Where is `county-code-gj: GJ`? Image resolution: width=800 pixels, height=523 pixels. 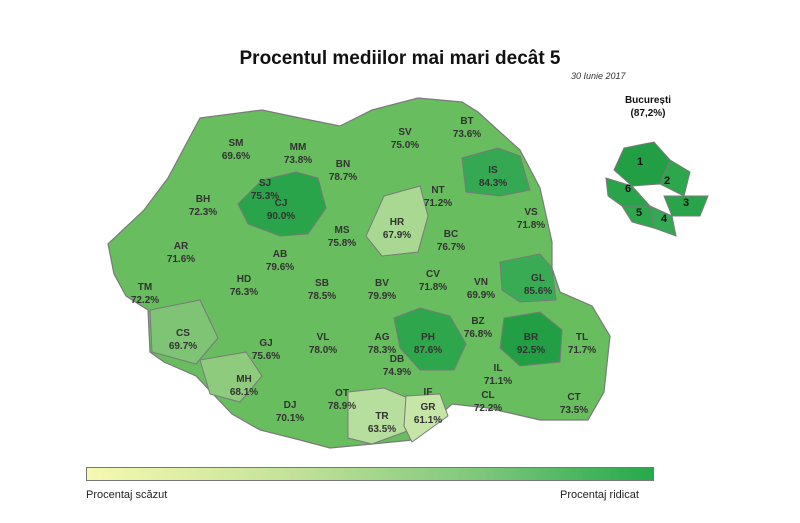 county-code-gj: GJ is located at coordinates (265, 343).